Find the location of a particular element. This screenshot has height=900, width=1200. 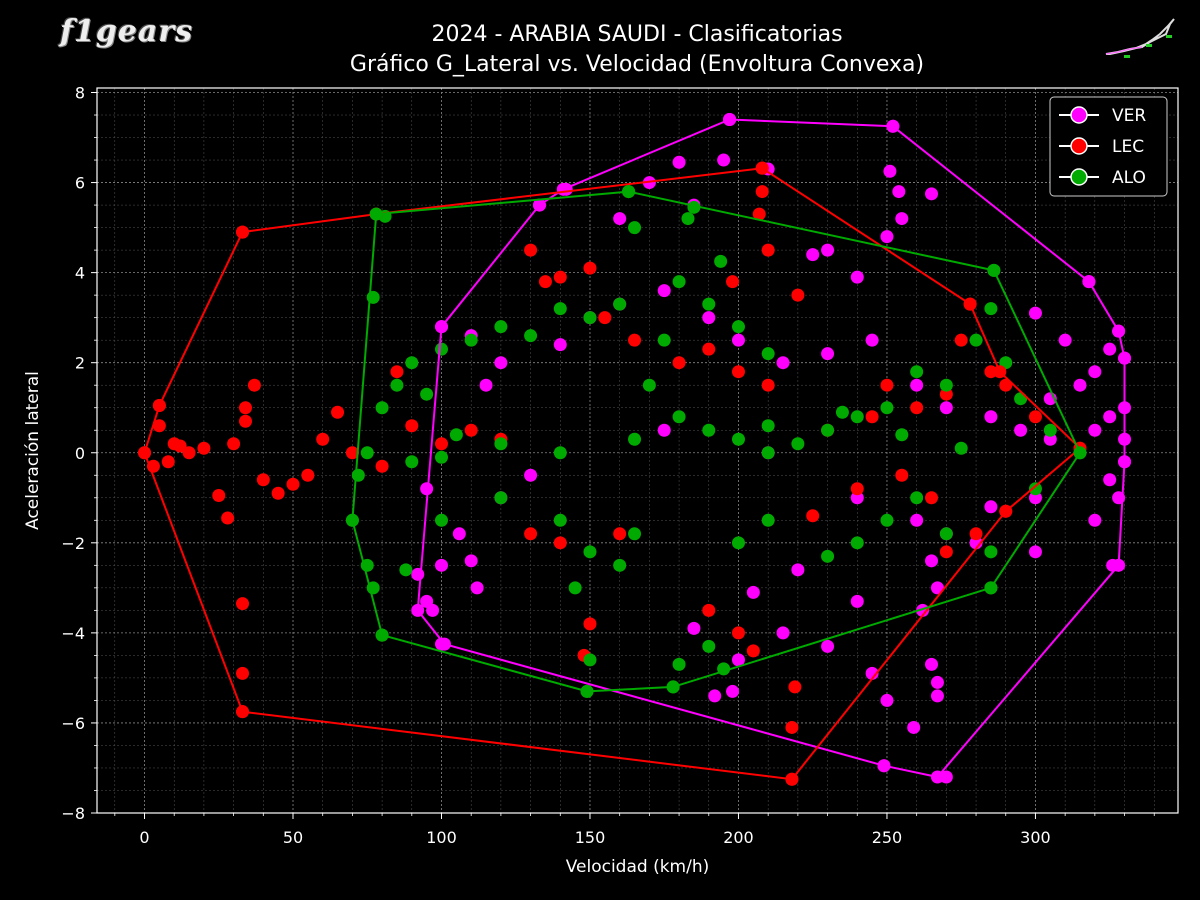

legend-marker-lec is located at coordinates (1079, 146).